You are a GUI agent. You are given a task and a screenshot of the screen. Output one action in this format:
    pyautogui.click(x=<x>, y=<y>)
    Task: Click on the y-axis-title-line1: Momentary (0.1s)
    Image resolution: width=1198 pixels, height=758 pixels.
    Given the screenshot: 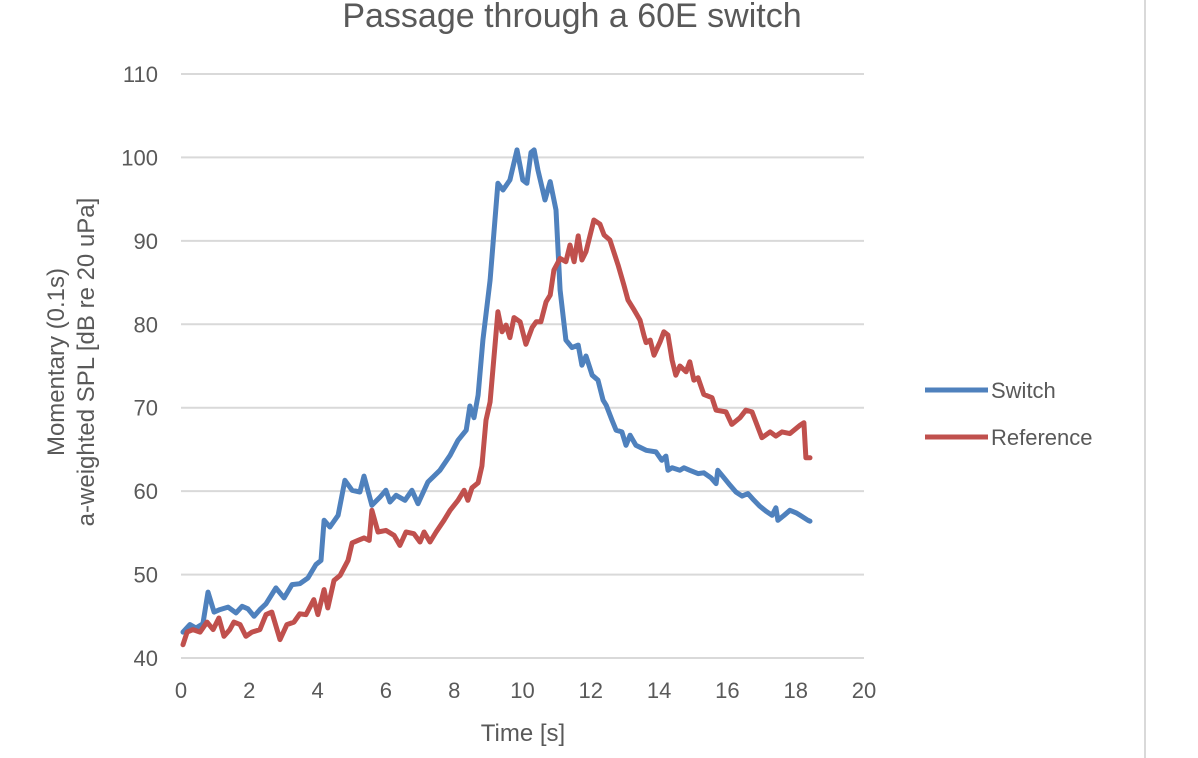 What is the action you would take?
    pyautogui.click(x=56, y=362)
    